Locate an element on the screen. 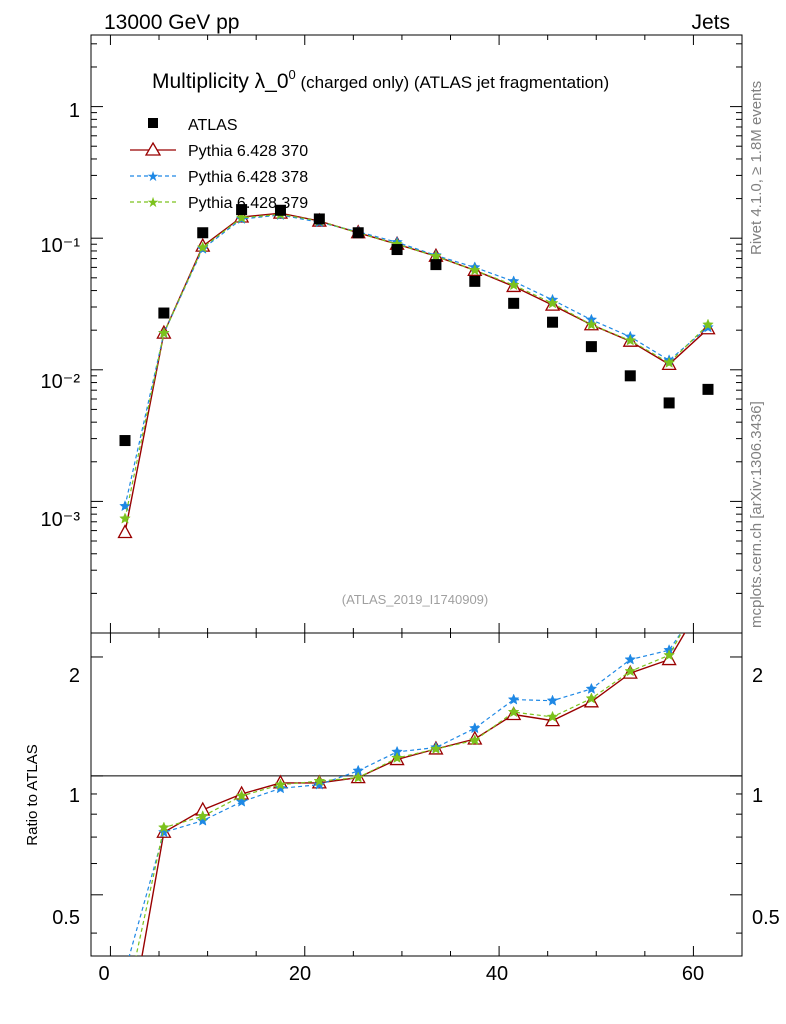 Image resolution: width=786 pixels, height=1024 pixels. ratio-ytick-label: 2 is located at coordinates (74, 676).